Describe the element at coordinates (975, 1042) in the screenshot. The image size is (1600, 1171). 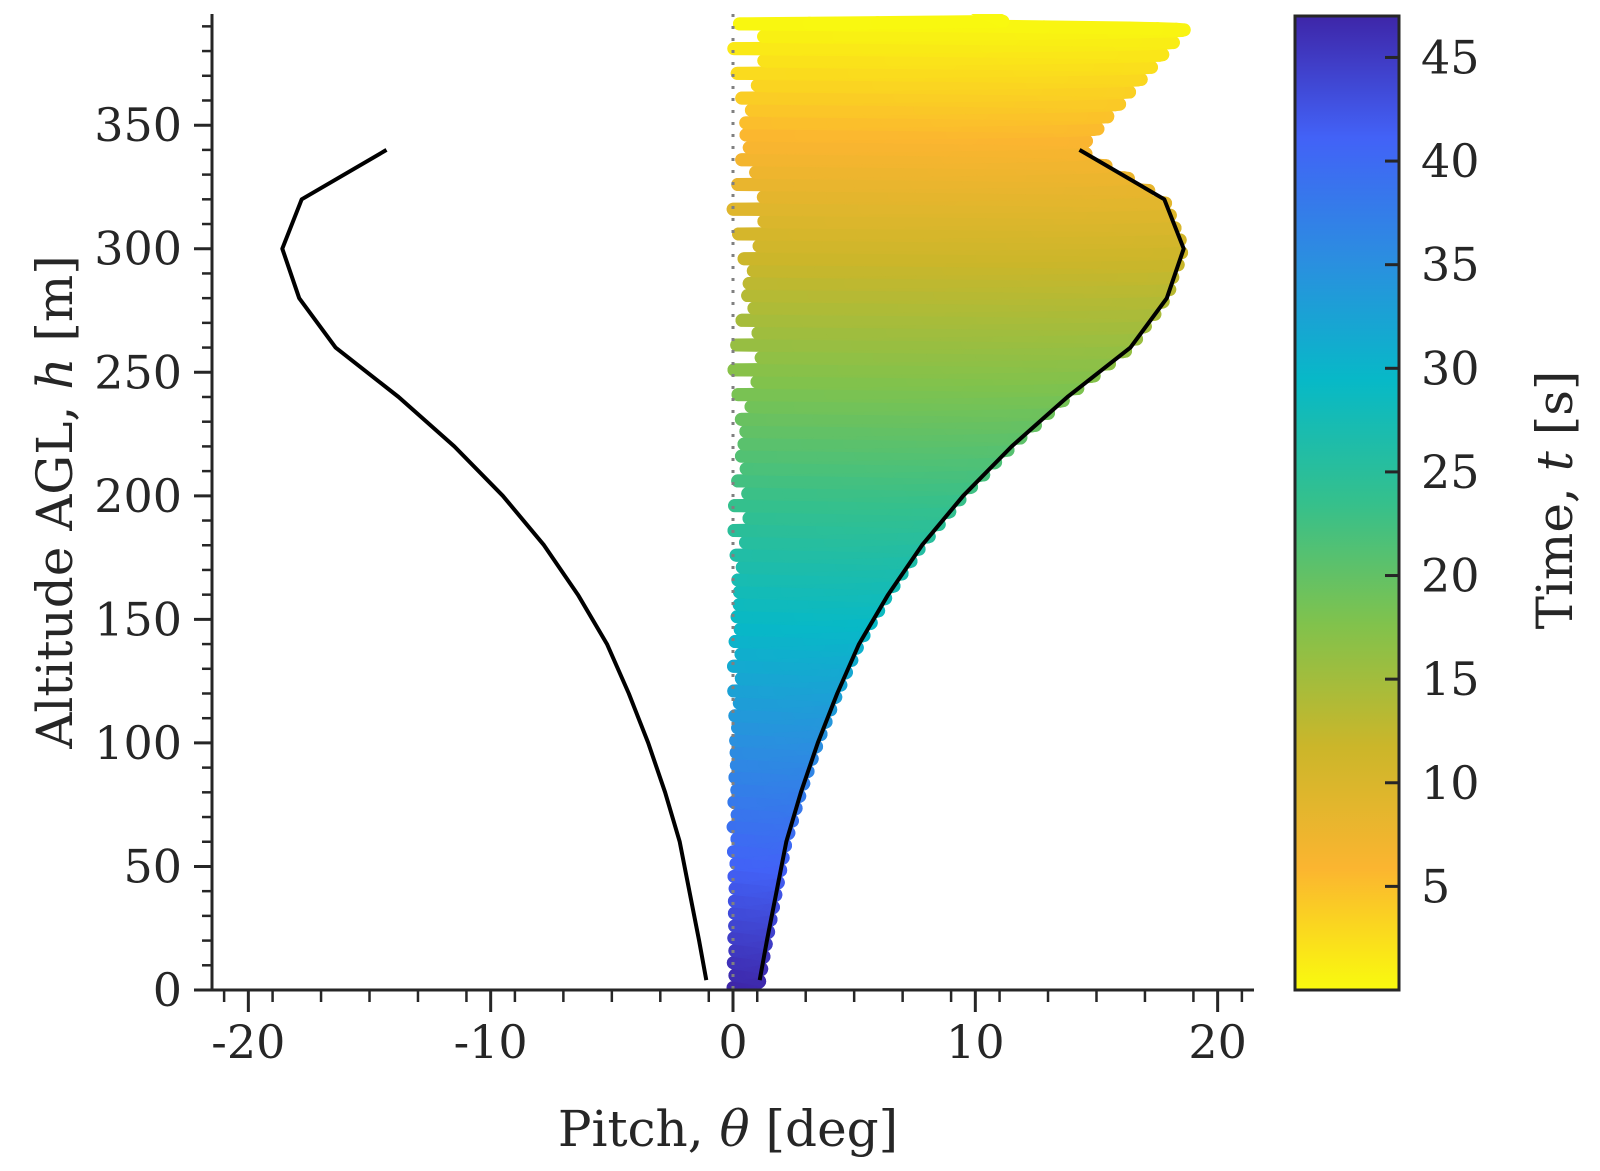
I see `x-tick-label: 10` at that location.